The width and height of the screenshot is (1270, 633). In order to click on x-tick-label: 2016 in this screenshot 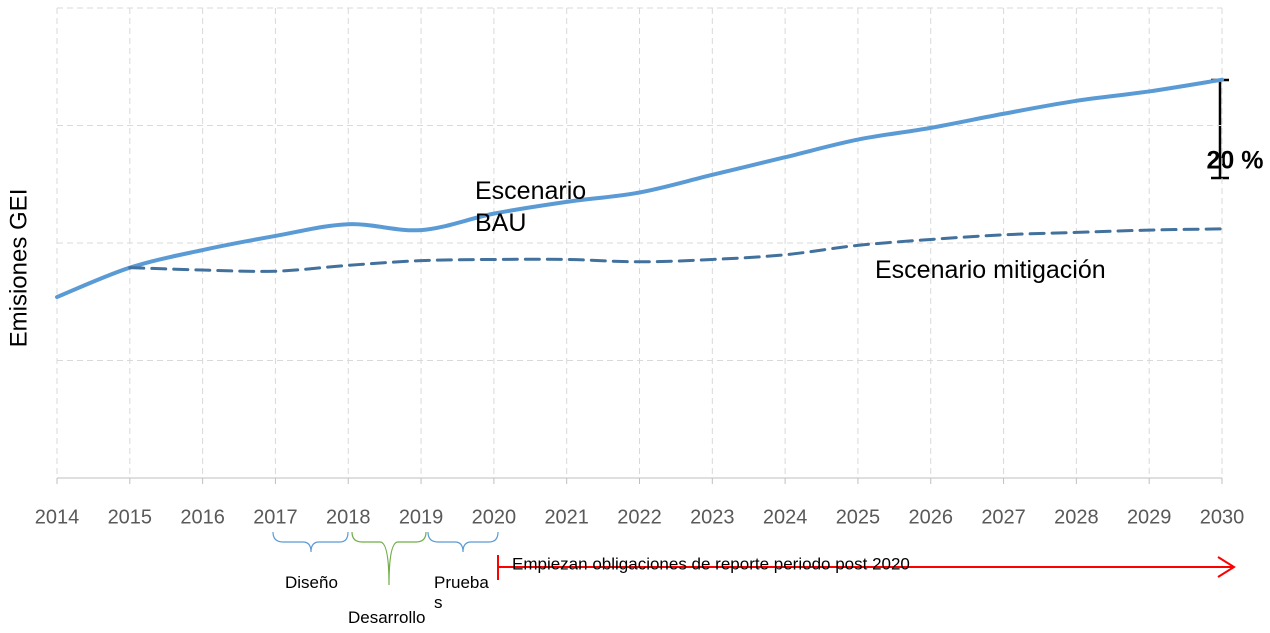, I will do `click(202, 517)`.